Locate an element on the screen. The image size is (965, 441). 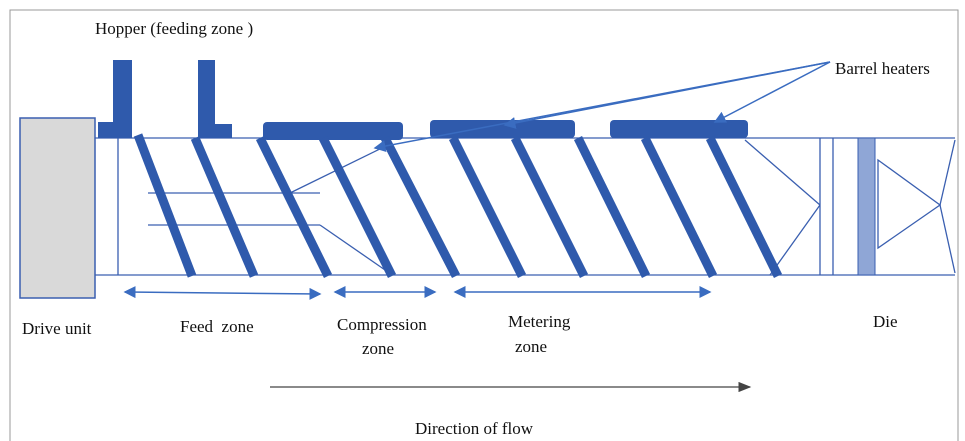
metering-label: zone is located at coordinates (531, 346).